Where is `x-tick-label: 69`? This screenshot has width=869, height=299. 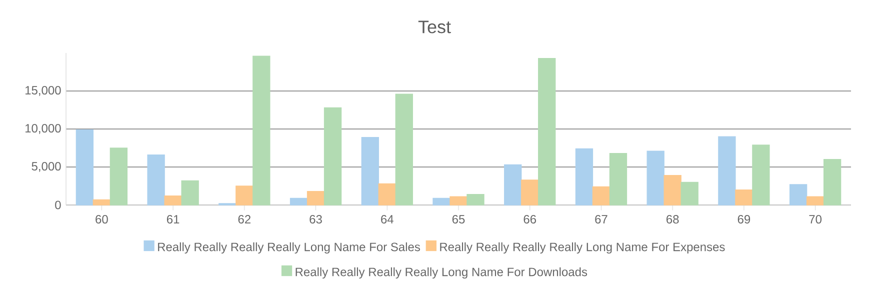
x-tick-label: 69 is located at coordinates (744, 219).